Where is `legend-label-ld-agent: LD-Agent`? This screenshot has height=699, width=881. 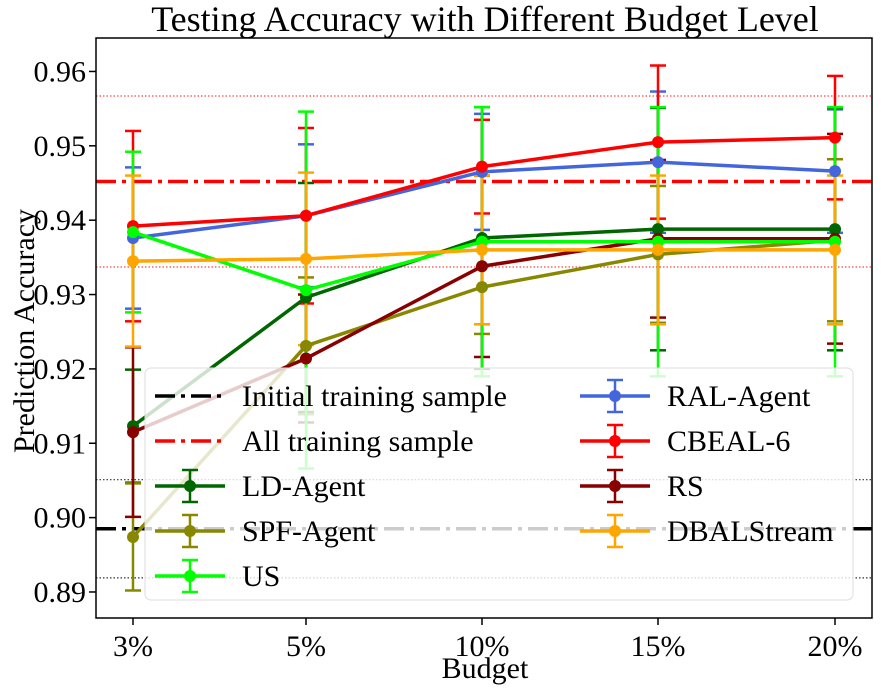 legend-label-ld-agent: LD-Agent is located at coordinates (304, 486).